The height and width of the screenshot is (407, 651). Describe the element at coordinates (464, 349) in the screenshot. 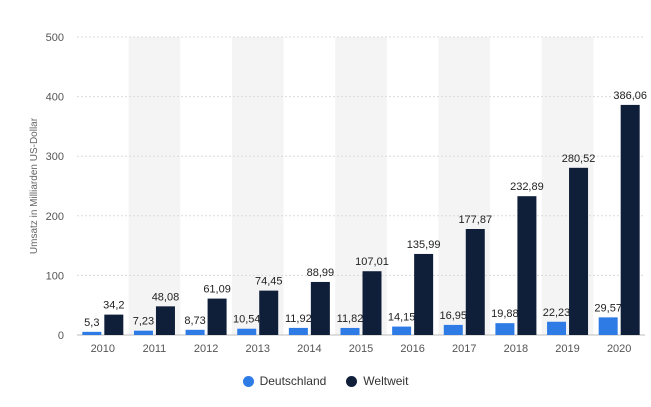

I see `x-tick-2017: 2017` at that location.